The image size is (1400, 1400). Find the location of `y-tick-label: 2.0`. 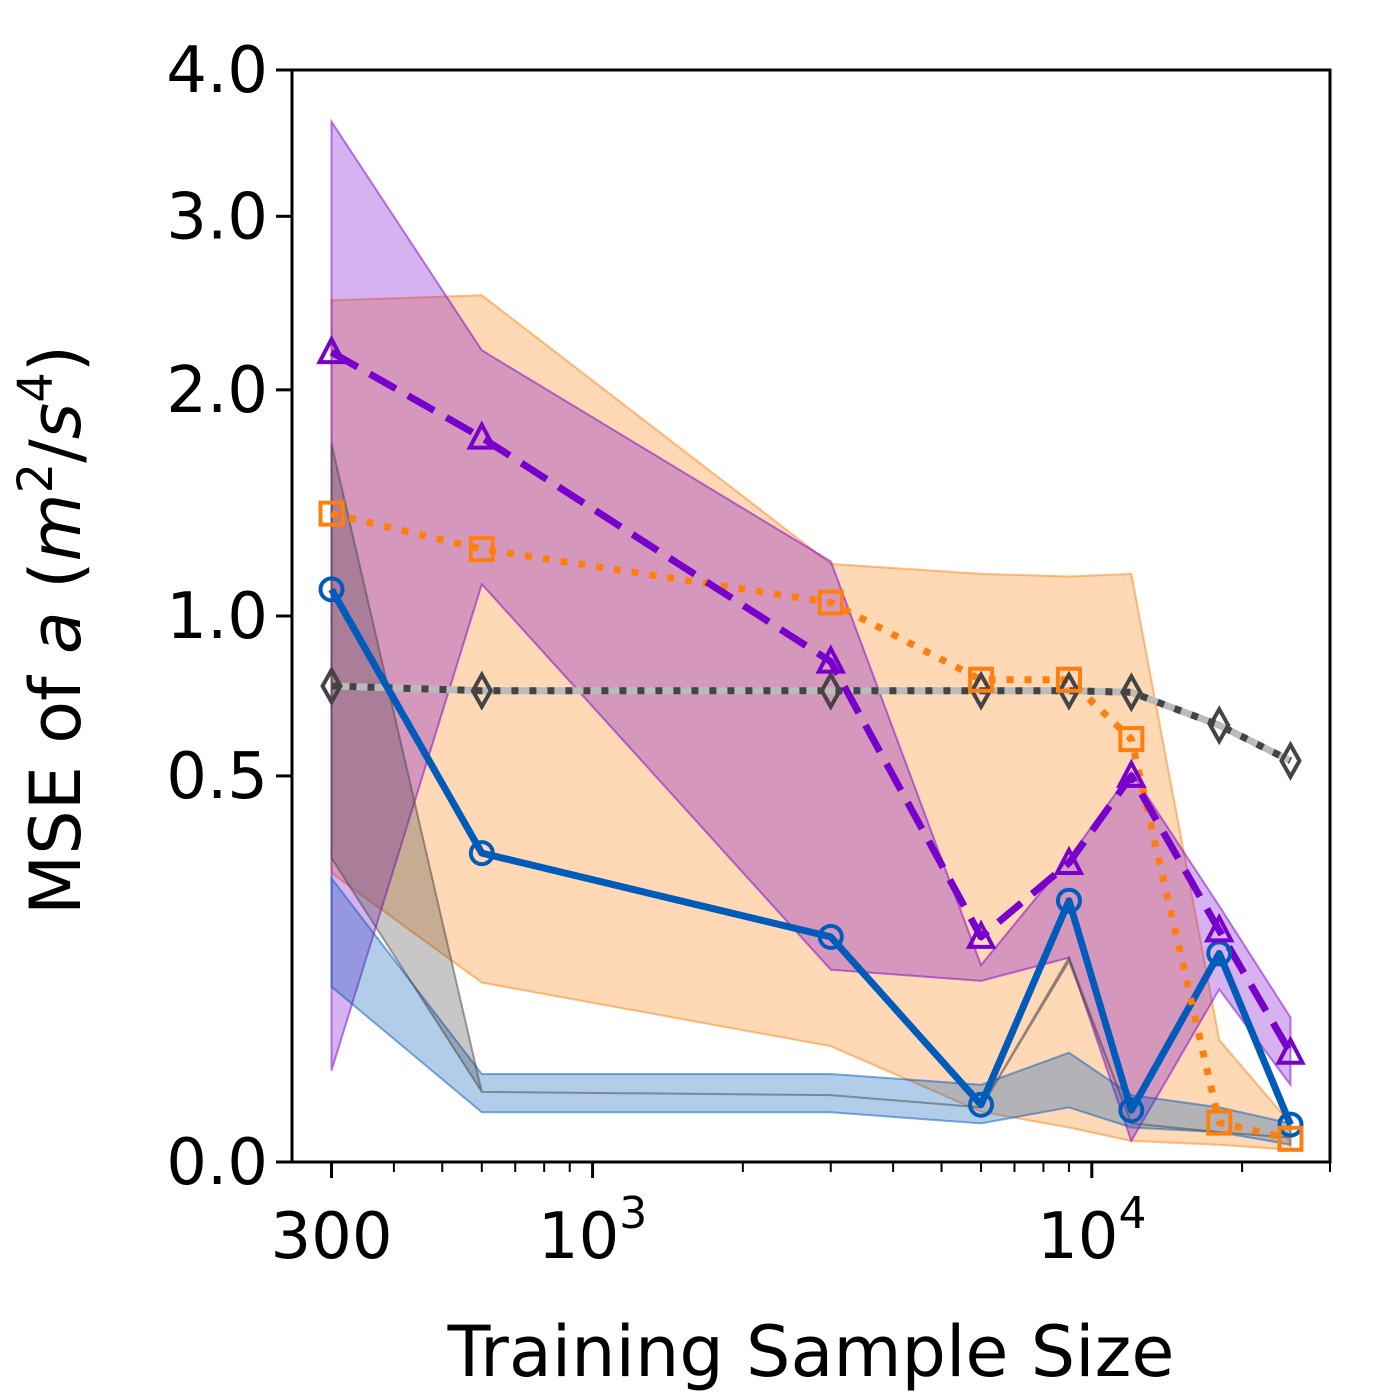

y-tick-label: 2.0 is located at coordinates (217, 391).